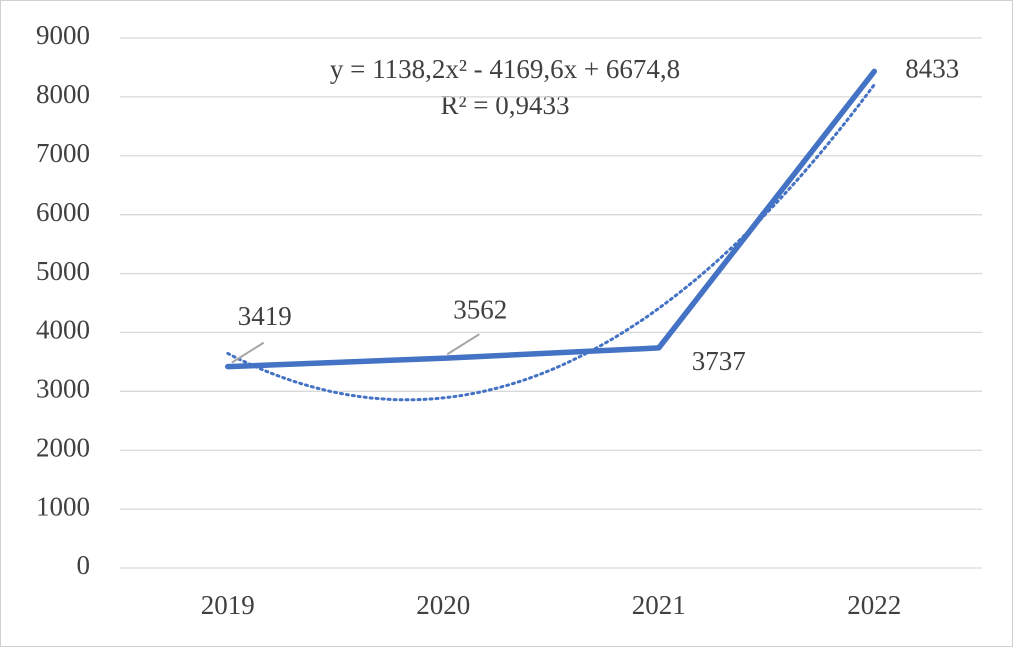 This screenshot has width=1013, height=647. I want to click on x-tick-label: 2022, so click(874, 605).